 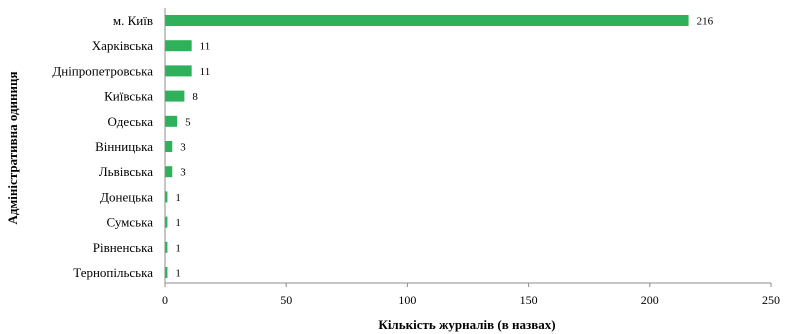 I want to click on category-label: Одеська, so click(x=130, y=121).